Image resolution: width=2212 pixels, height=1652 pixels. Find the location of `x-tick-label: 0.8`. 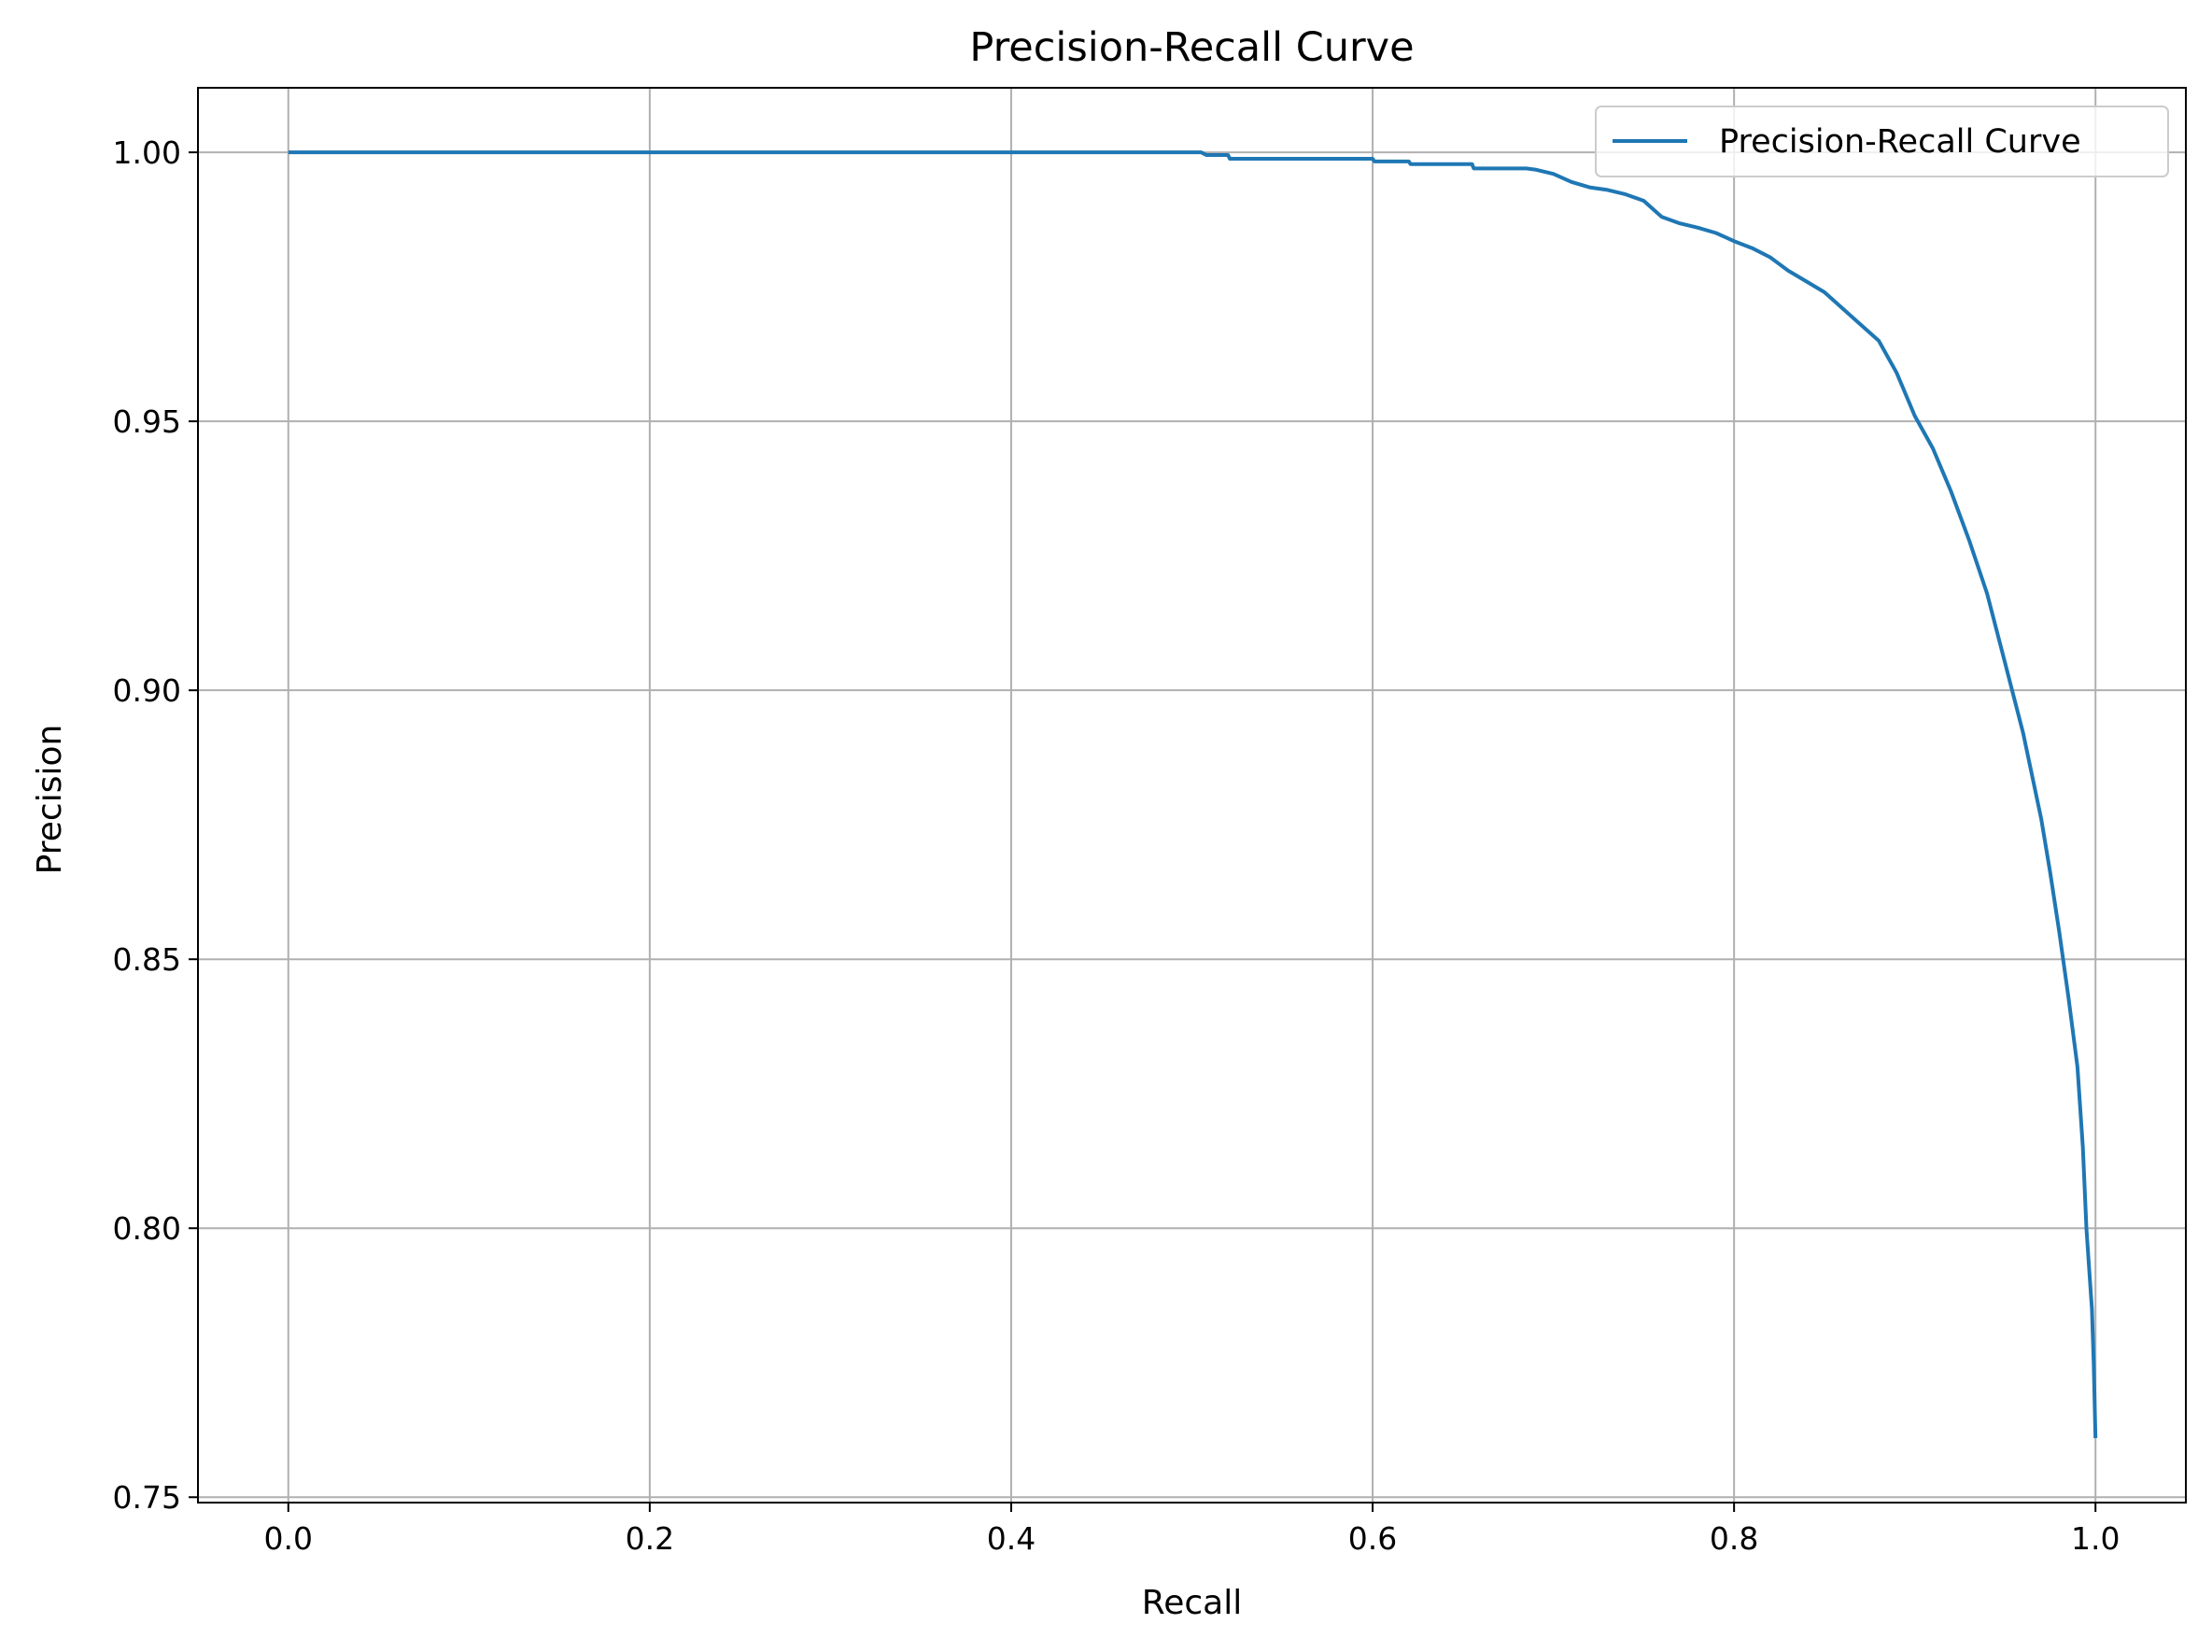

x-tick-label: 0.8 is located at coordinates (1734, 1538).